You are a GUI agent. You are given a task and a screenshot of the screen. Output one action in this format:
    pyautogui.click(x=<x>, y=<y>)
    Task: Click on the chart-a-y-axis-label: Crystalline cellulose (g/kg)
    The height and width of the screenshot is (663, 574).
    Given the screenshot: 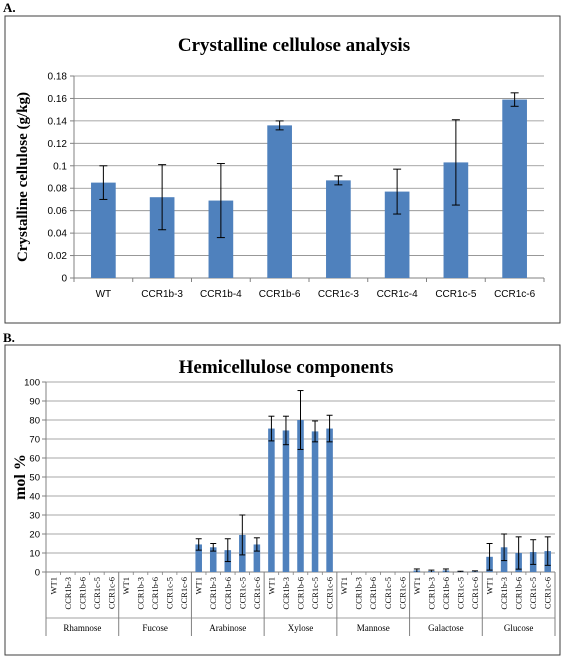 What is the action you would take?
    pyautogui.click(x=23, y=177)
    